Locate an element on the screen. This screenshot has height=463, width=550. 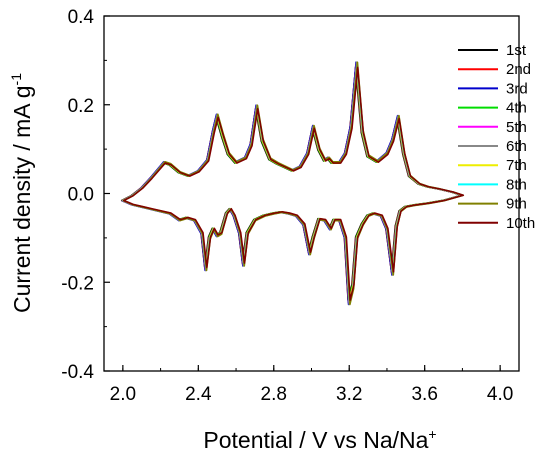
y-tick-label: -0.2 is located at coordinates (77, 283).